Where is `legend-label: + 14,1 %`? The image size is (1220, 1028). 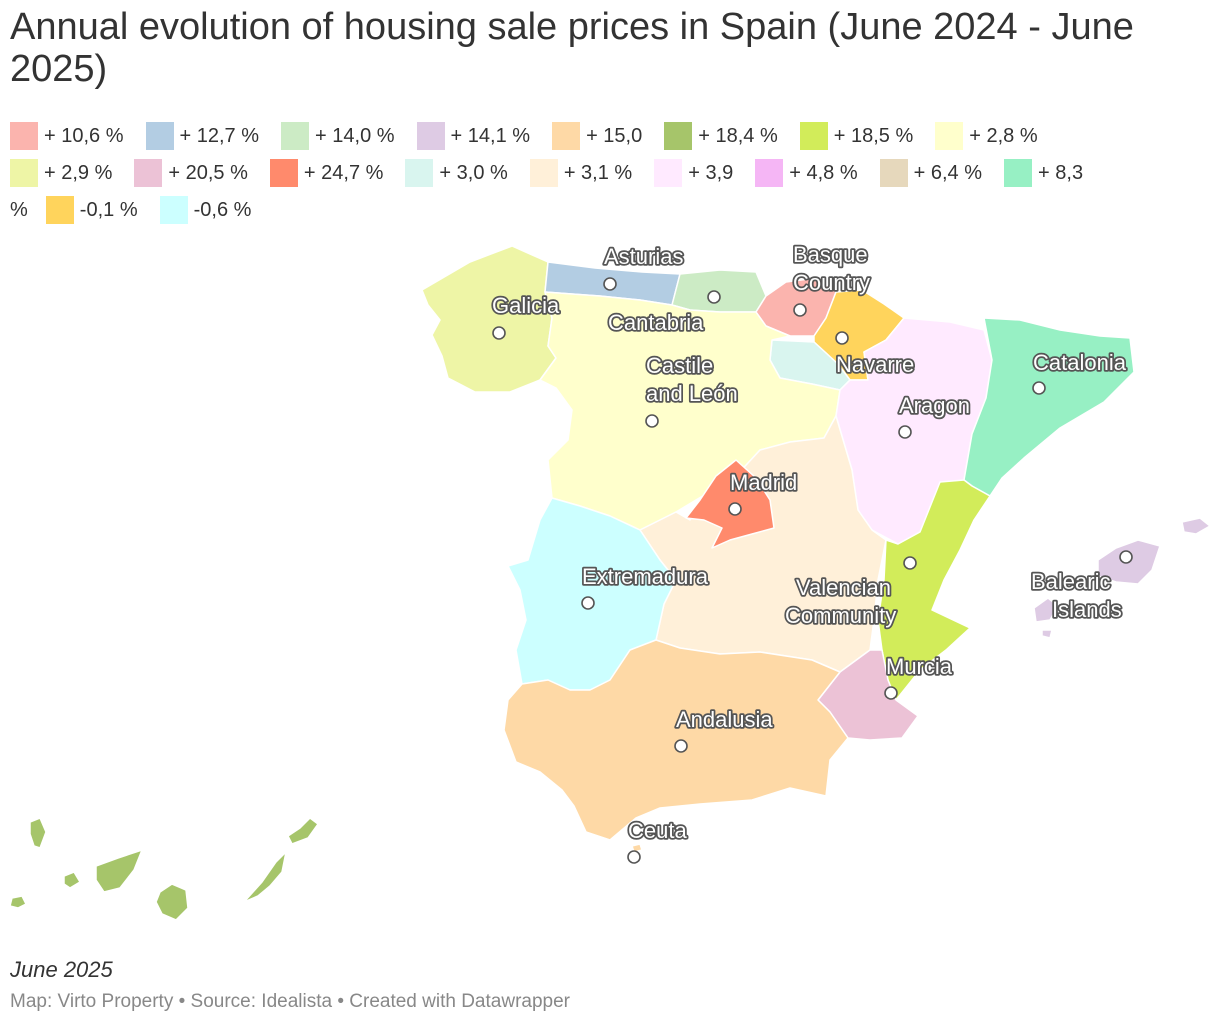 legend-label: + 14,1 % is located at coordinates (490, 135).